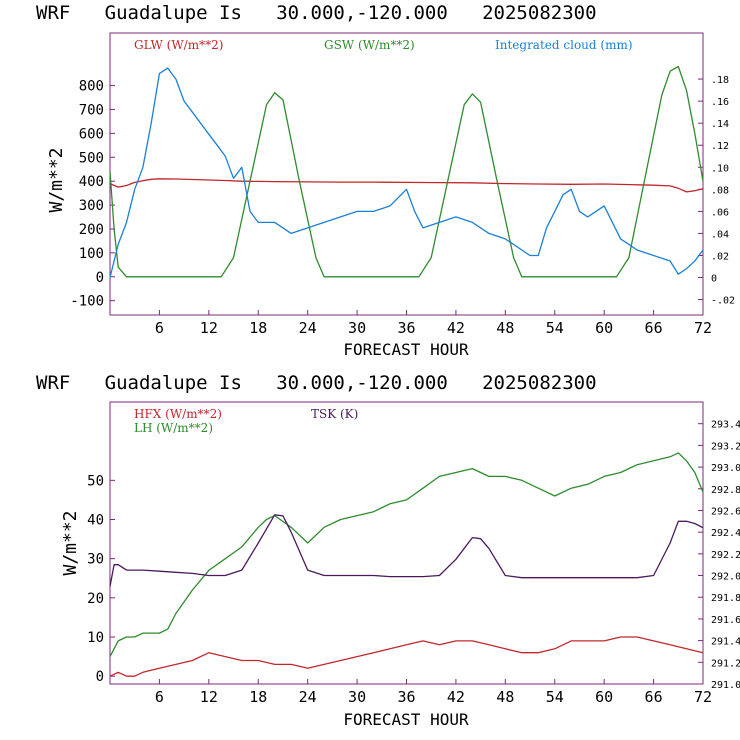  What do you see at coordinates (725, 446) in the screenshot?
I see `y2-tick-label: 293.2` at bounding box center [725, 446].